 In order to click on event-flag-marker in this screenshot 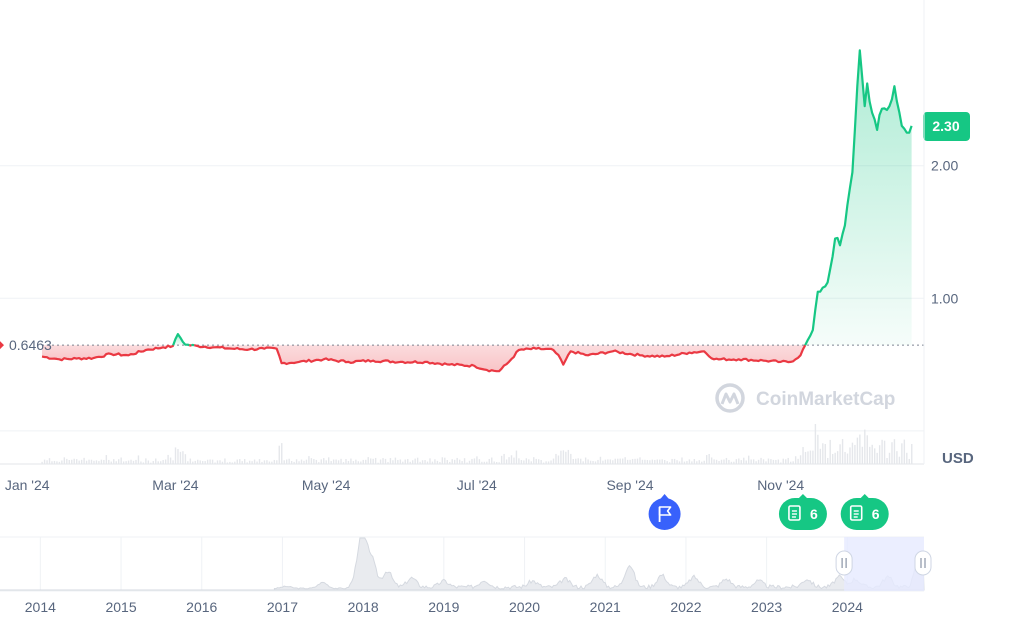, I will do `click(664, 512)`.